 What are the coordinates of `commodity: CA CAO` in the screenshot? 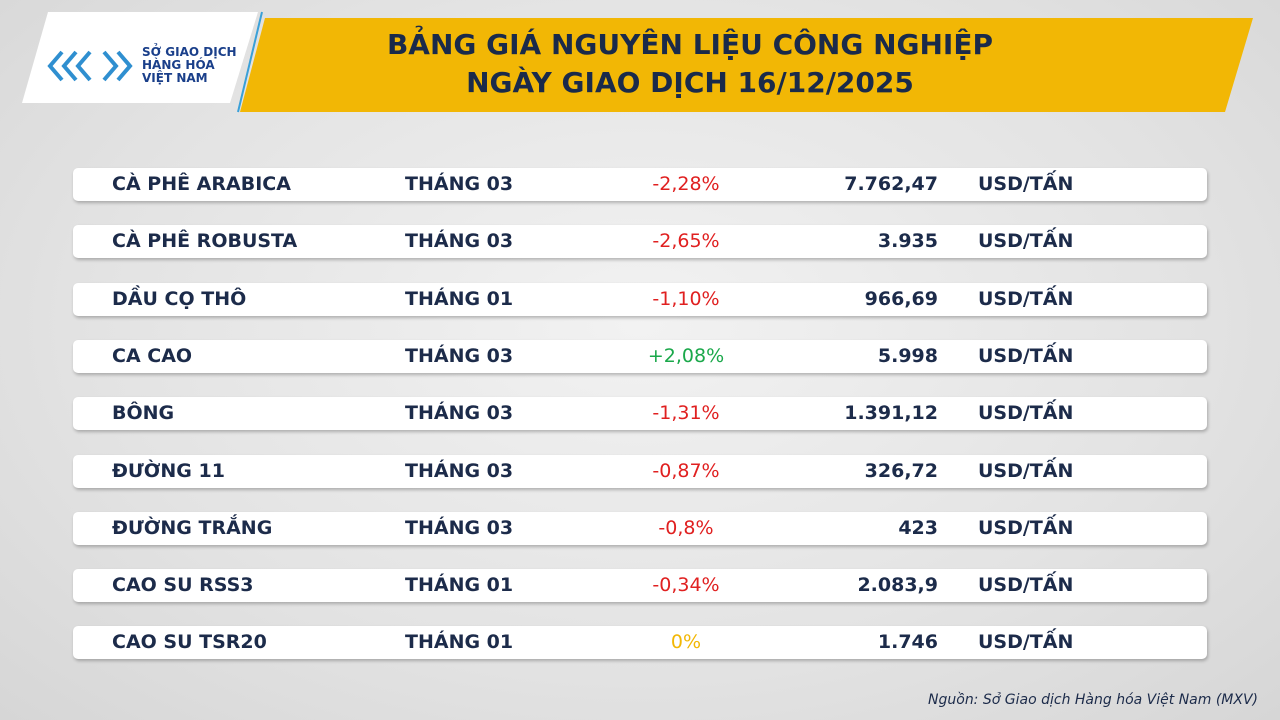 It's located at (152, 355).